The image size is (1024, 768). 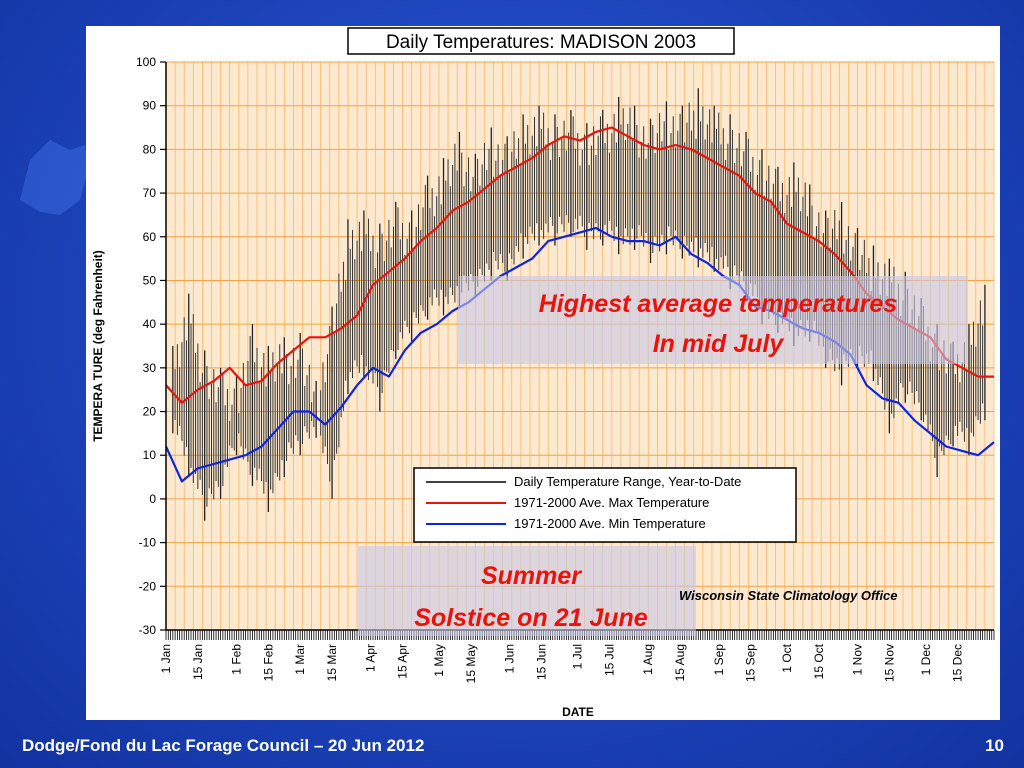 I want to click on x-tick-label: 1 Aug, so click(x=648, y=659).